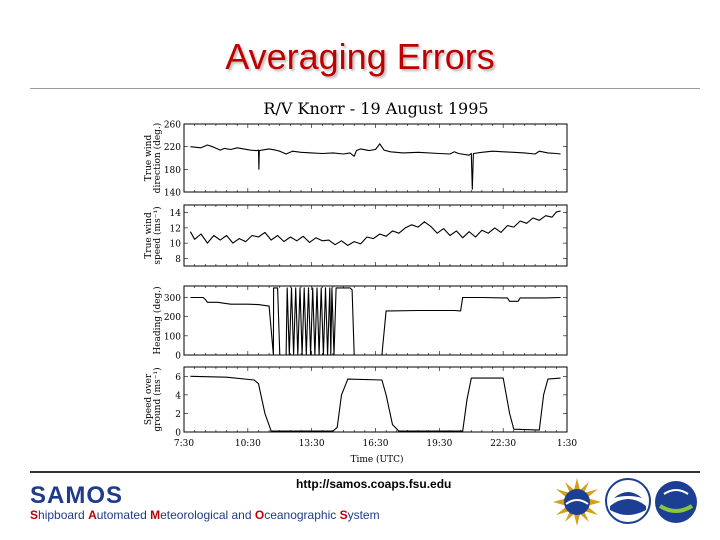 This screenshot has width=720, height=540. I want to click on y-tick-label: 4, so click(178, 396).